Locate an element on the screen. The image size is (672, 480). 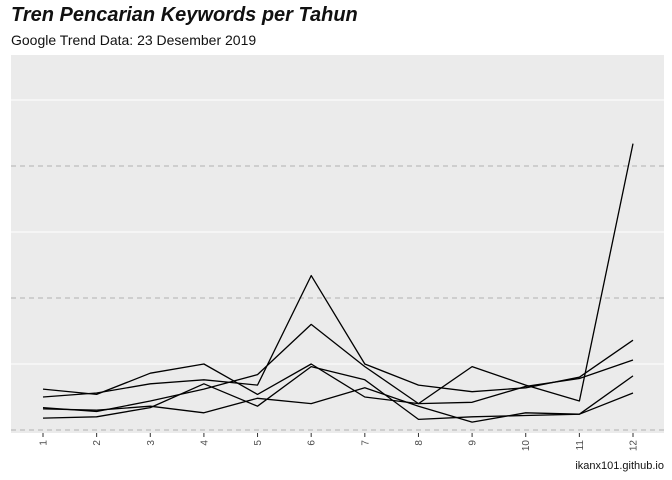
x-tick-label: 6 is located at coordinates (312, 443).